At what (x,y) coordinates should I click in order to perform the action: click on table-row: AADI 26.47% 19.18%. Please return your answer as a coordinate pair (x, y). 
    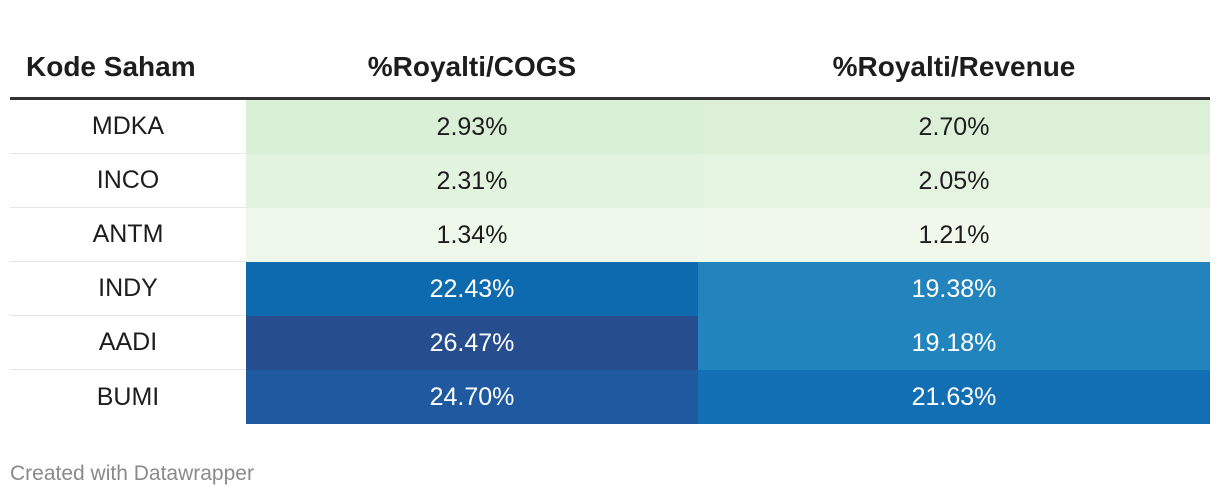
    Looking at the image, I should click on (610, 343).